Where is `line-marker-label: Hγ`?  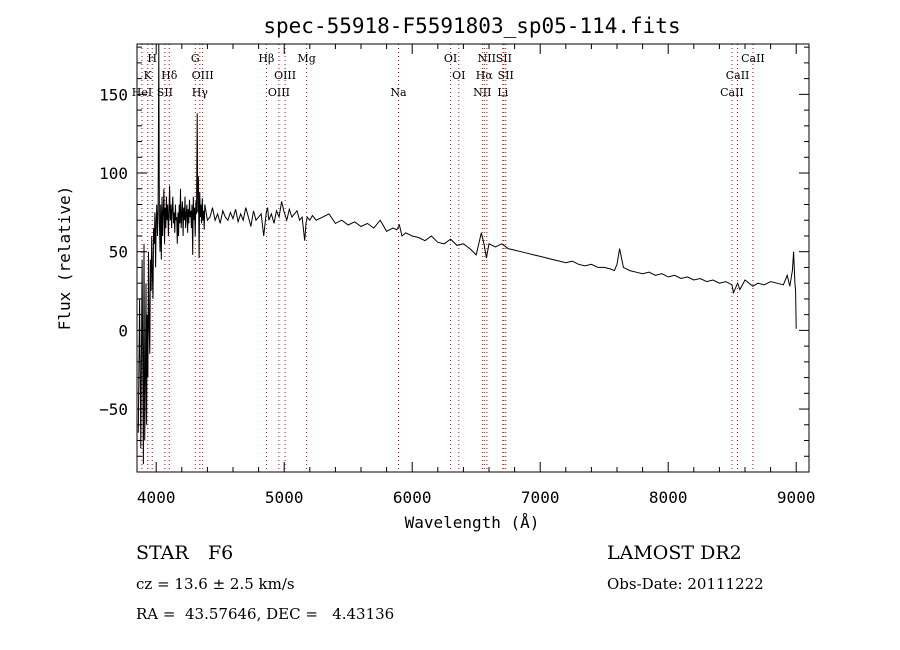
line-marker-label: Hγ is located at coordinates (200, 92).